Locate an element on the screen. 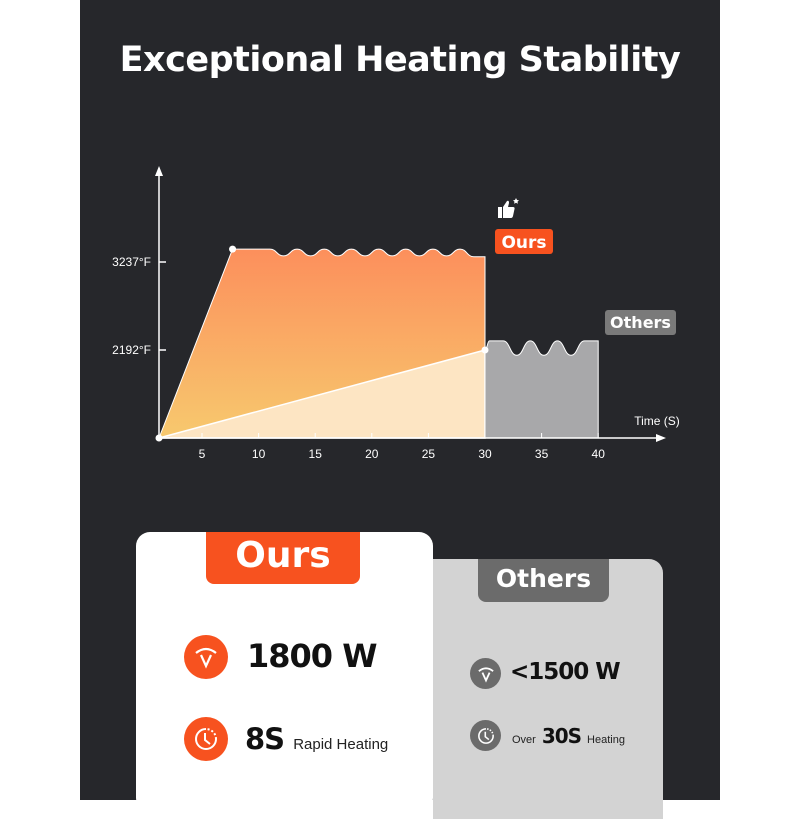 The height and width of the screenshot is (819, 800). y-tick-label: 2192°F is located at coordinates (131, 350).